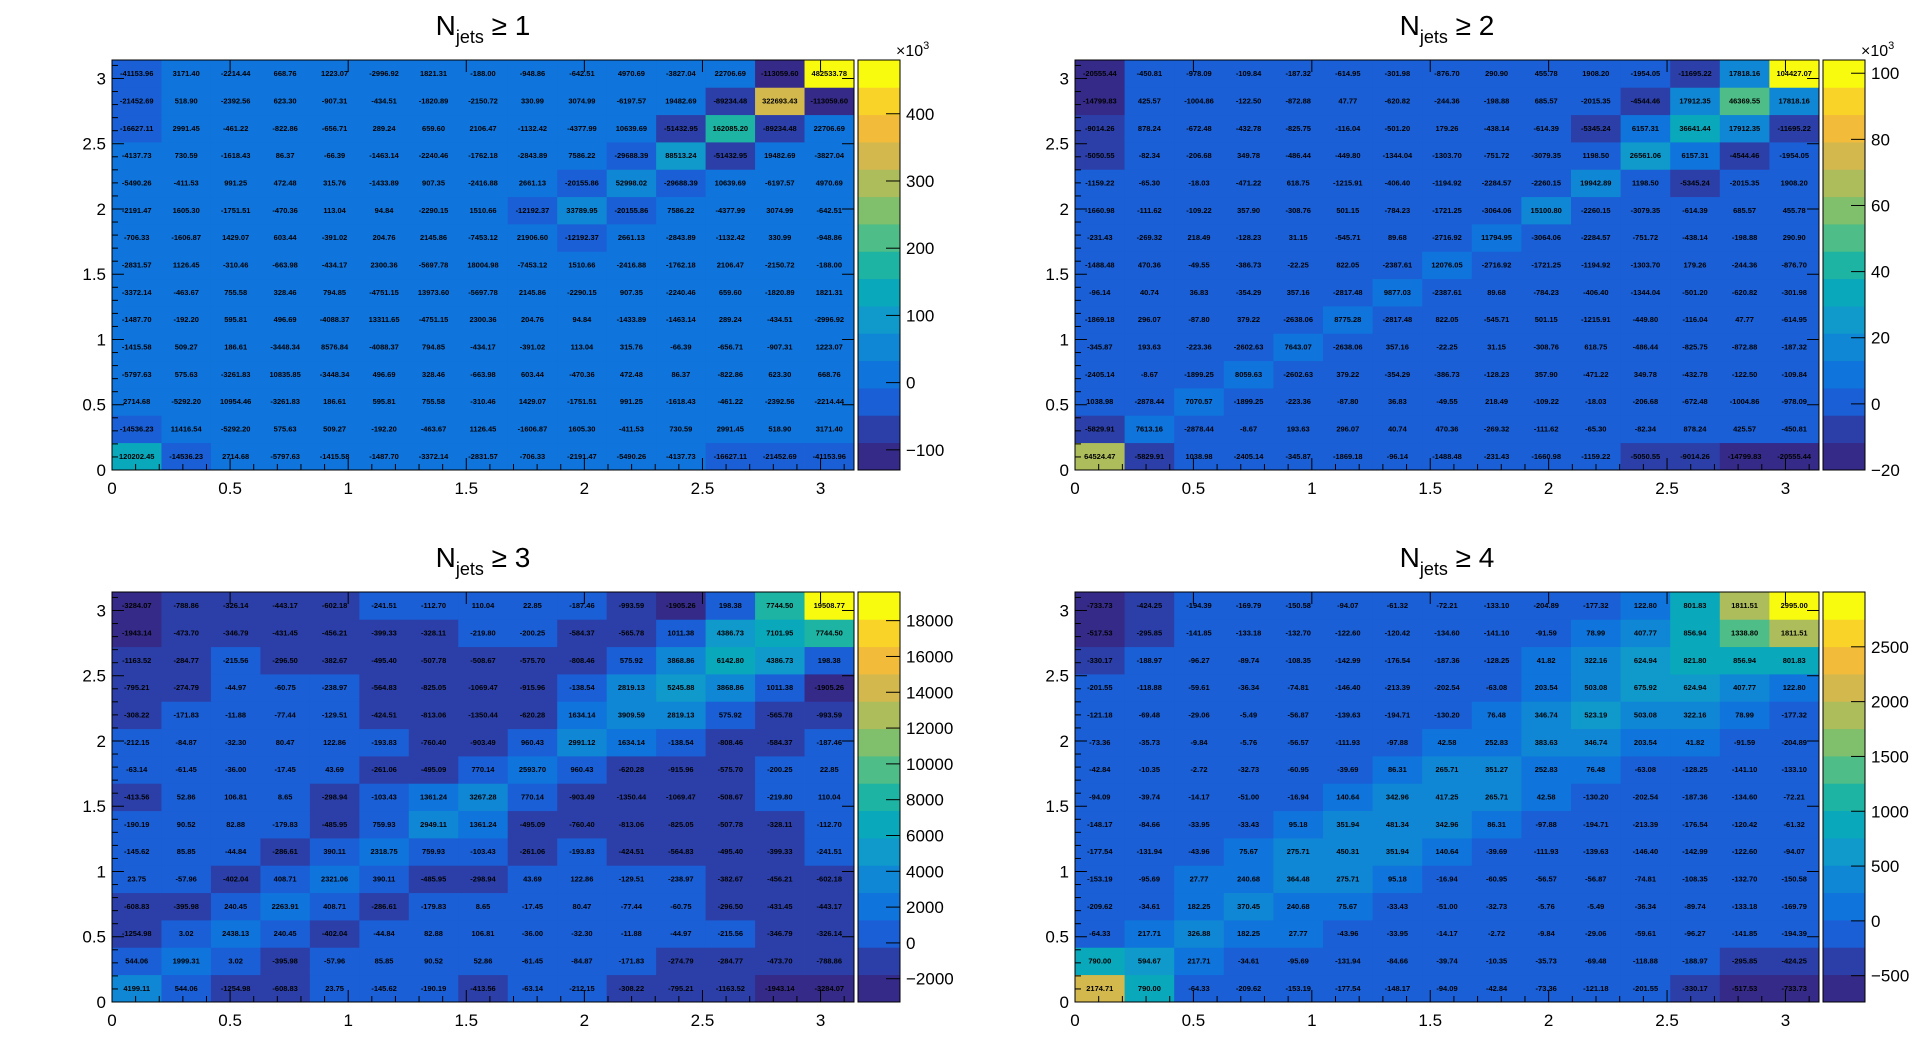 The height and width of the screenshot is (1054, 1918). I want to click on cell-value-label: 289.24, so click(385, 128).